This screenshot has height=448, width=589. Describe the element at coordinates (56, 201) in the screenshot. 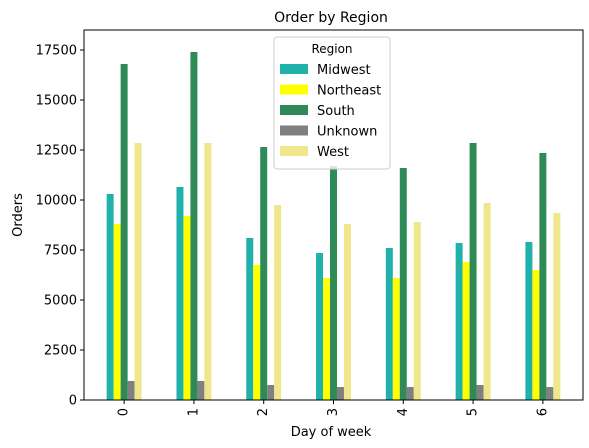

I see `y-tick-label: 10000` at that location.